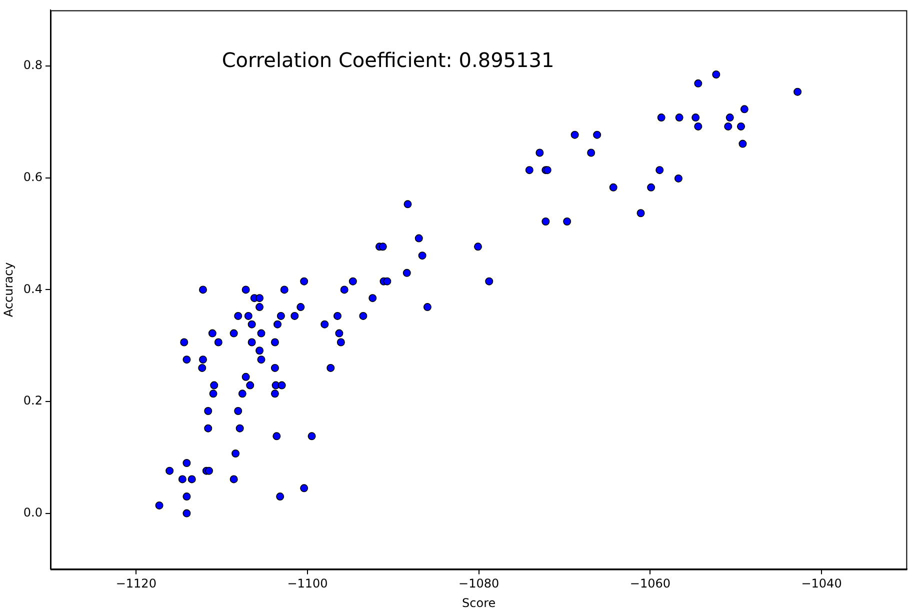  Describe the element at coordinates (32, 177) in the screenshot. I see `y-tick-label: 0.6` at that location.